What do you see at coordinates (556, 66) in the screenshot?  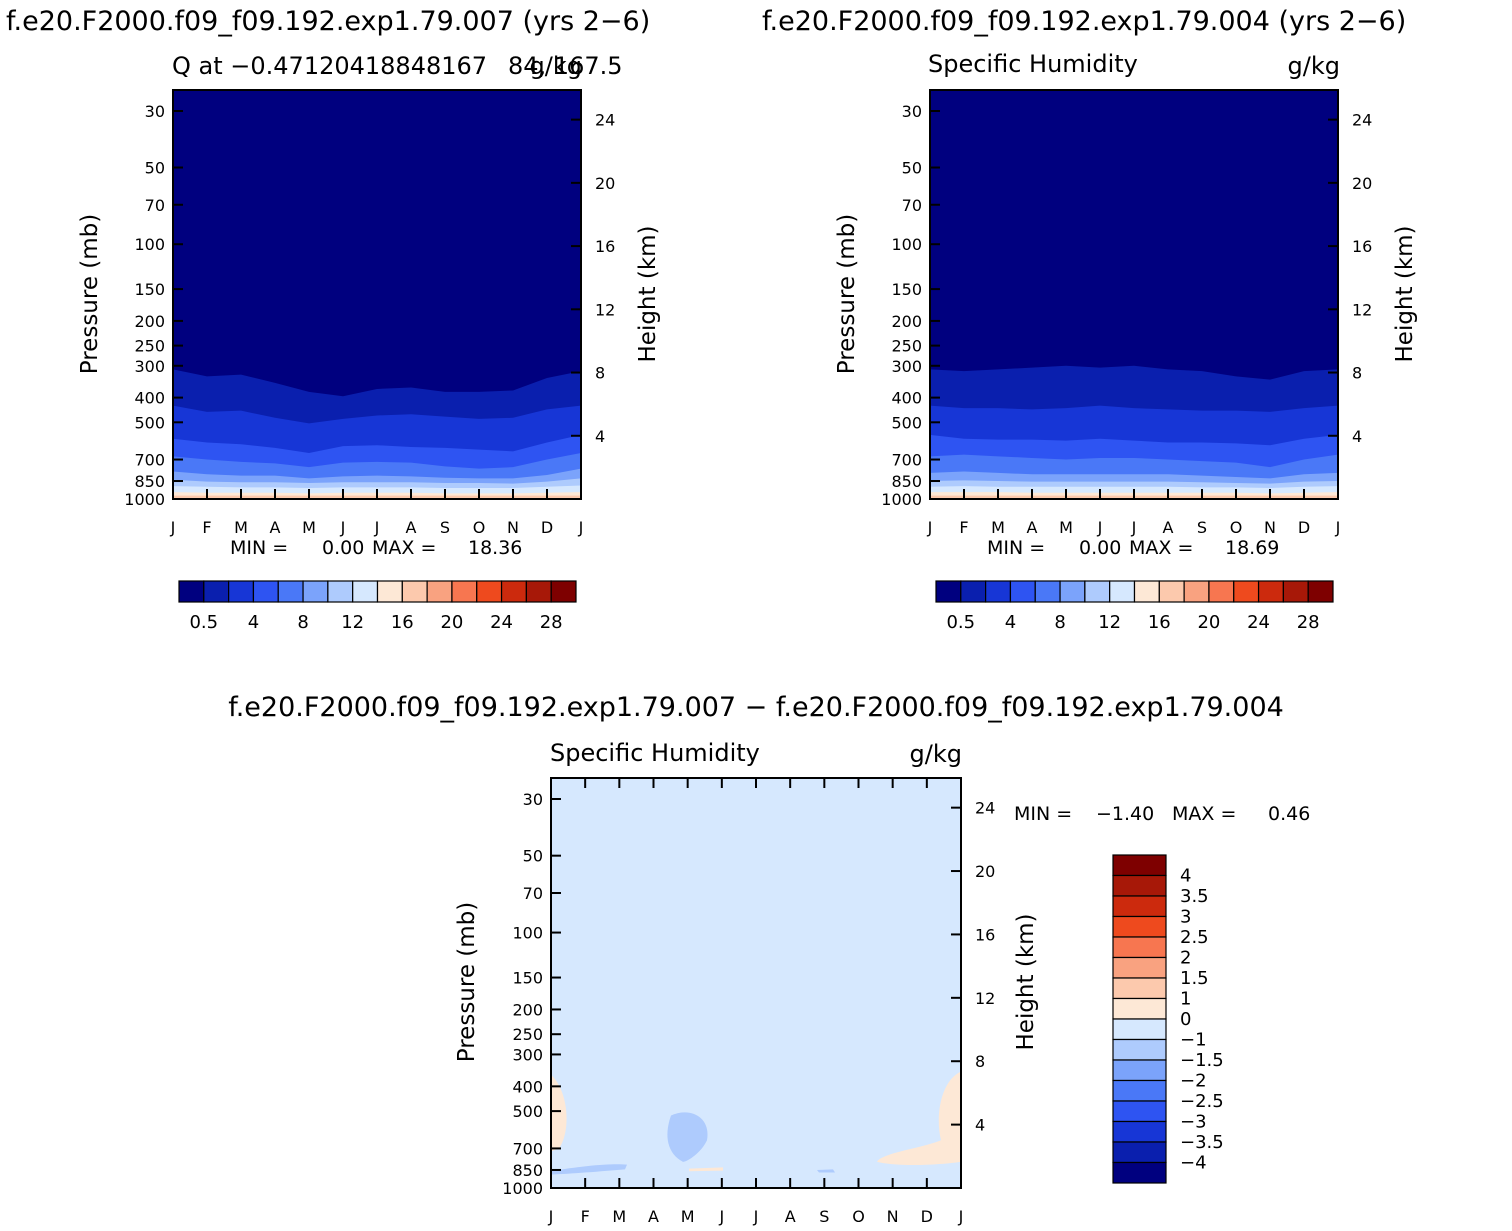 I see `panel-1-units-label: g/kg` at bounding box center [556, 66].